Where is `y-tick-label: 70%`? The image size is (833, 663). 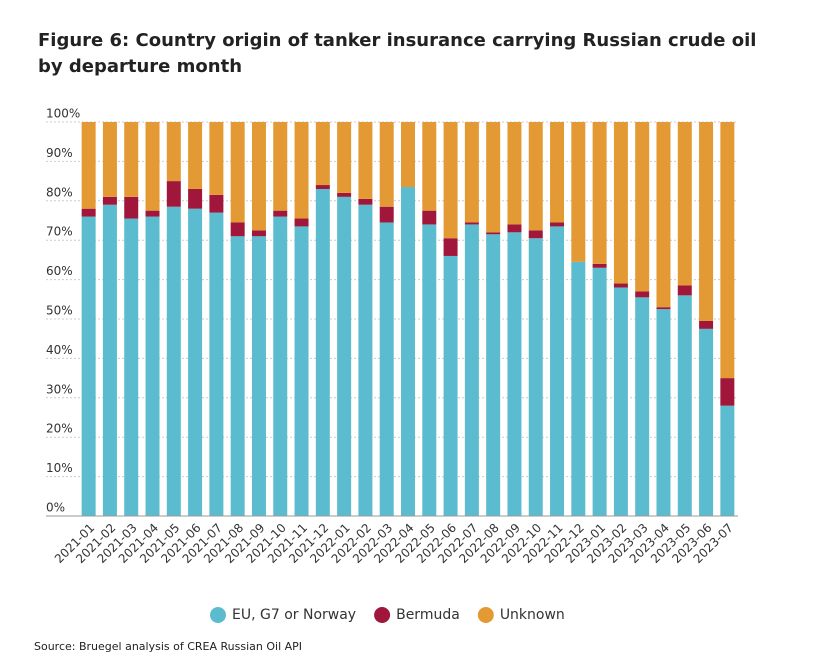 y-tick-label: 70% is located at coordinates (59, 232).